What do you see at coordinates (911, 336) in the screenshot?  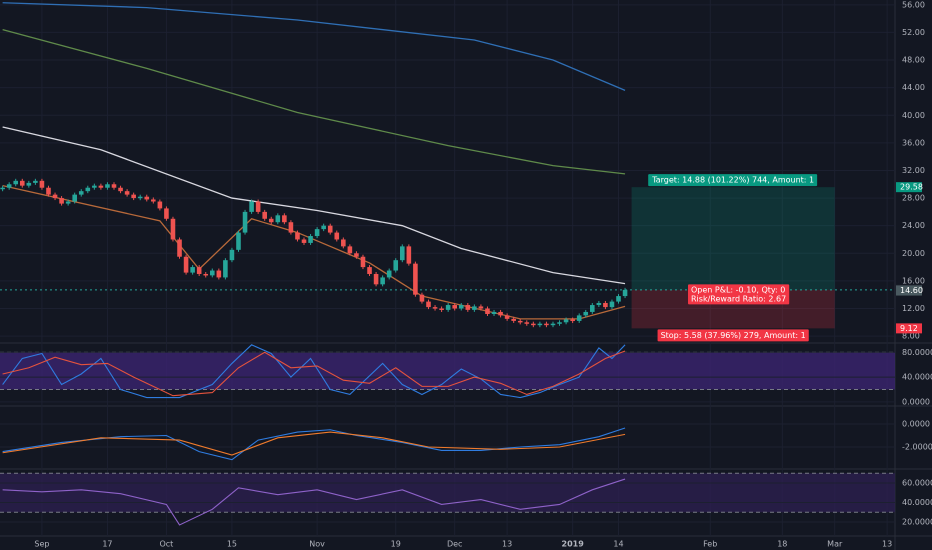 I see `y-tick-label: 8.00` at bounding box center [911, 336].